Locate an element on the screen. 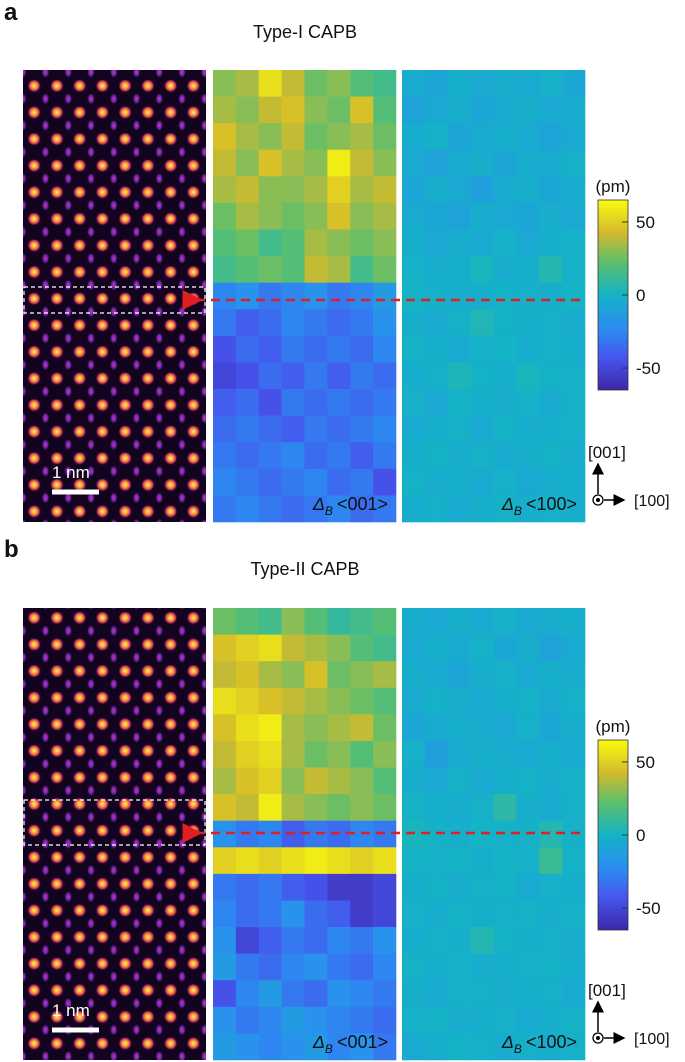  colorbar-unit: (pm) is located at coordinates (613, 726).